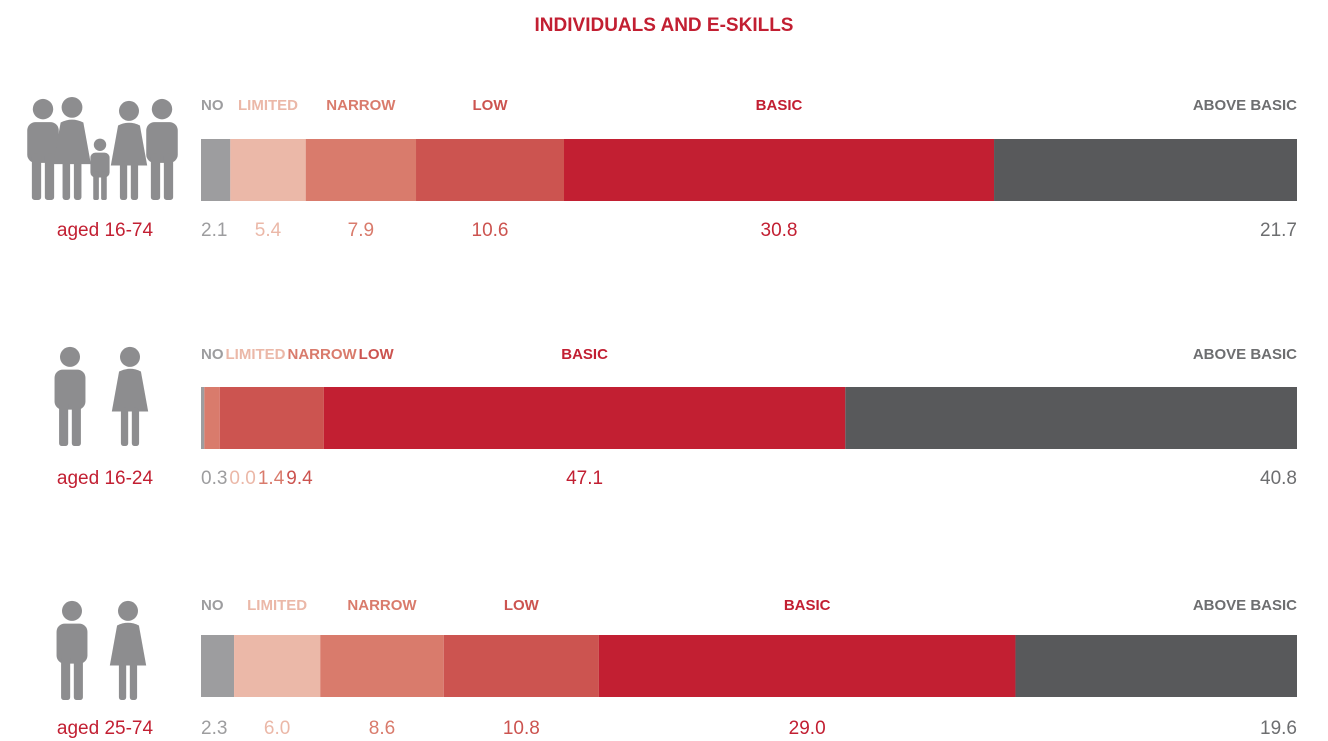  I want to click on value-label: 0.0, so click(242, 478).